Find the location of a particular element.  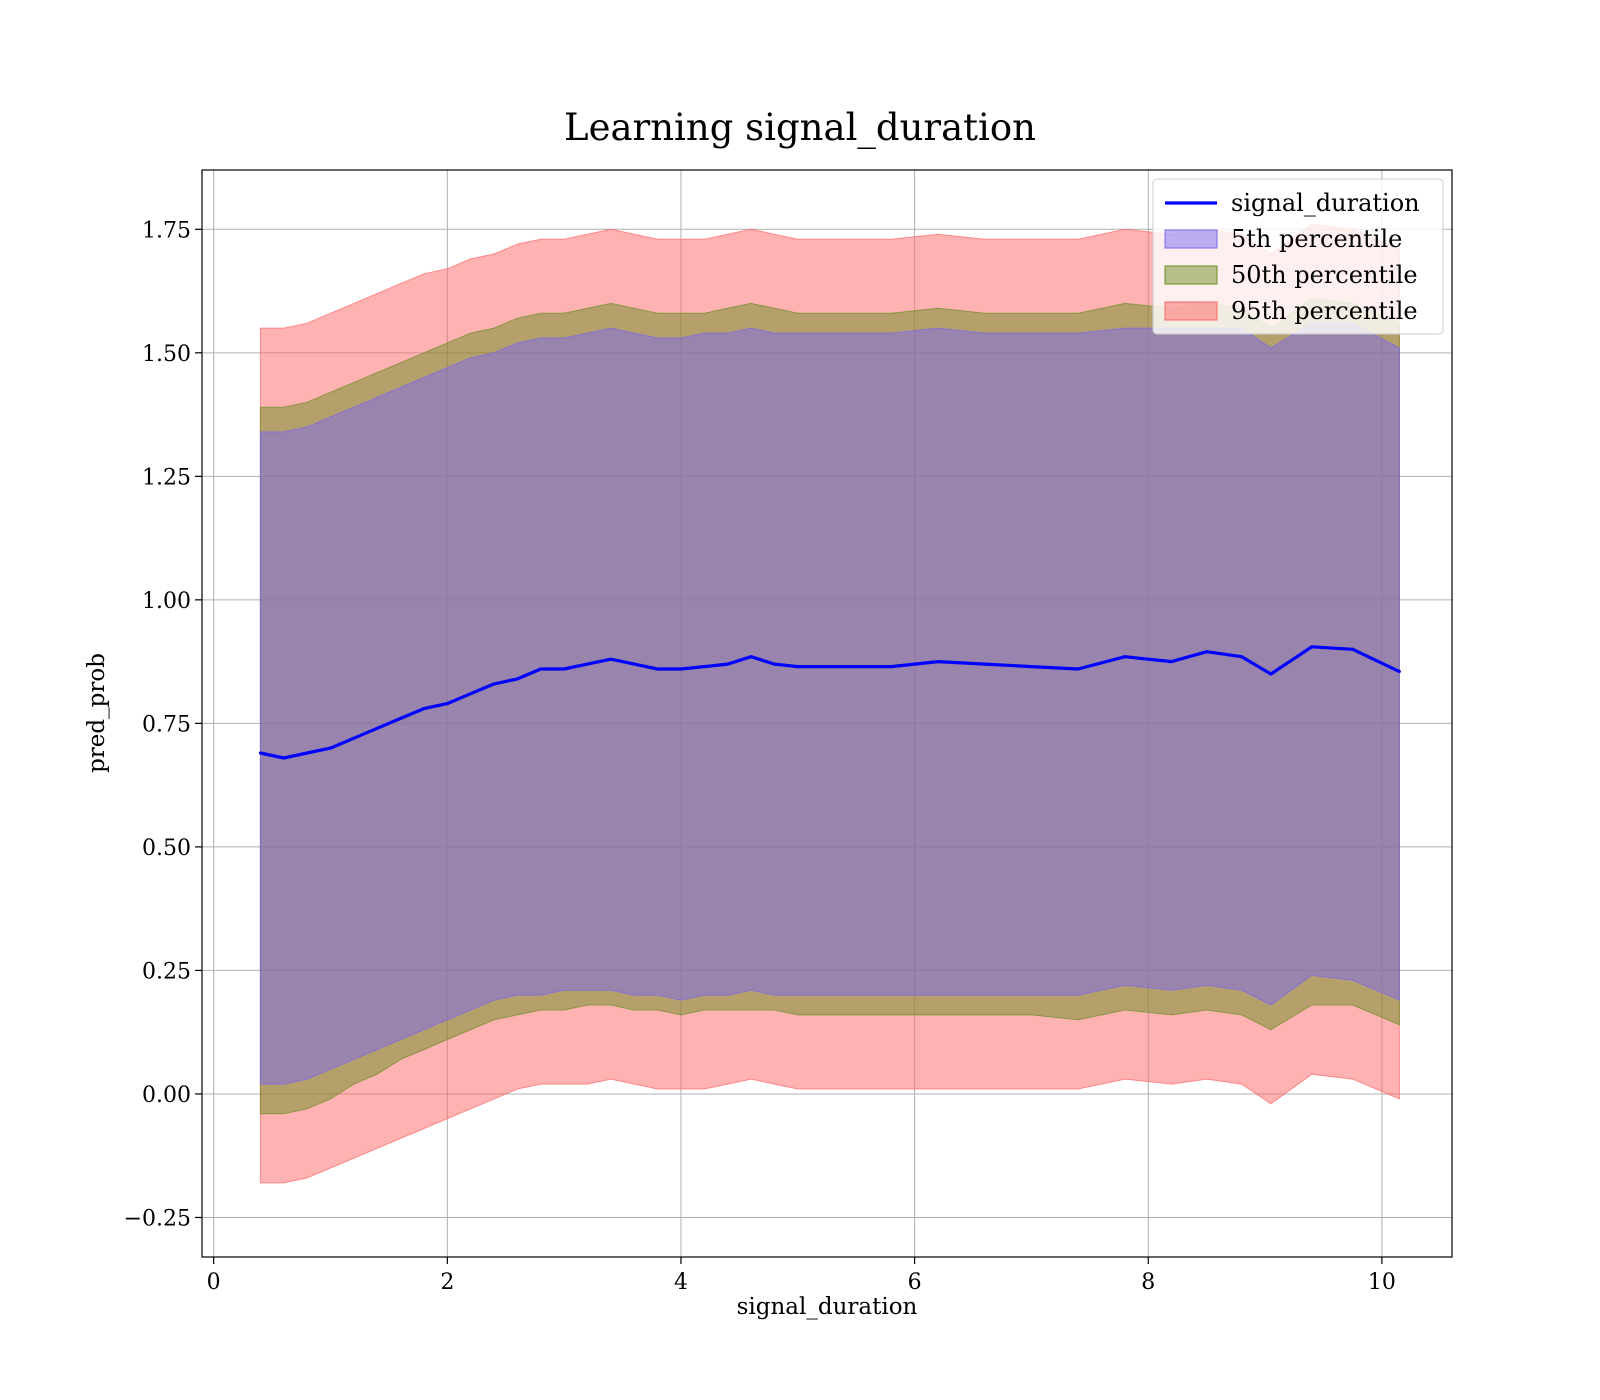

y-axis-label: pred_prob is located at coordinates (97, 713).